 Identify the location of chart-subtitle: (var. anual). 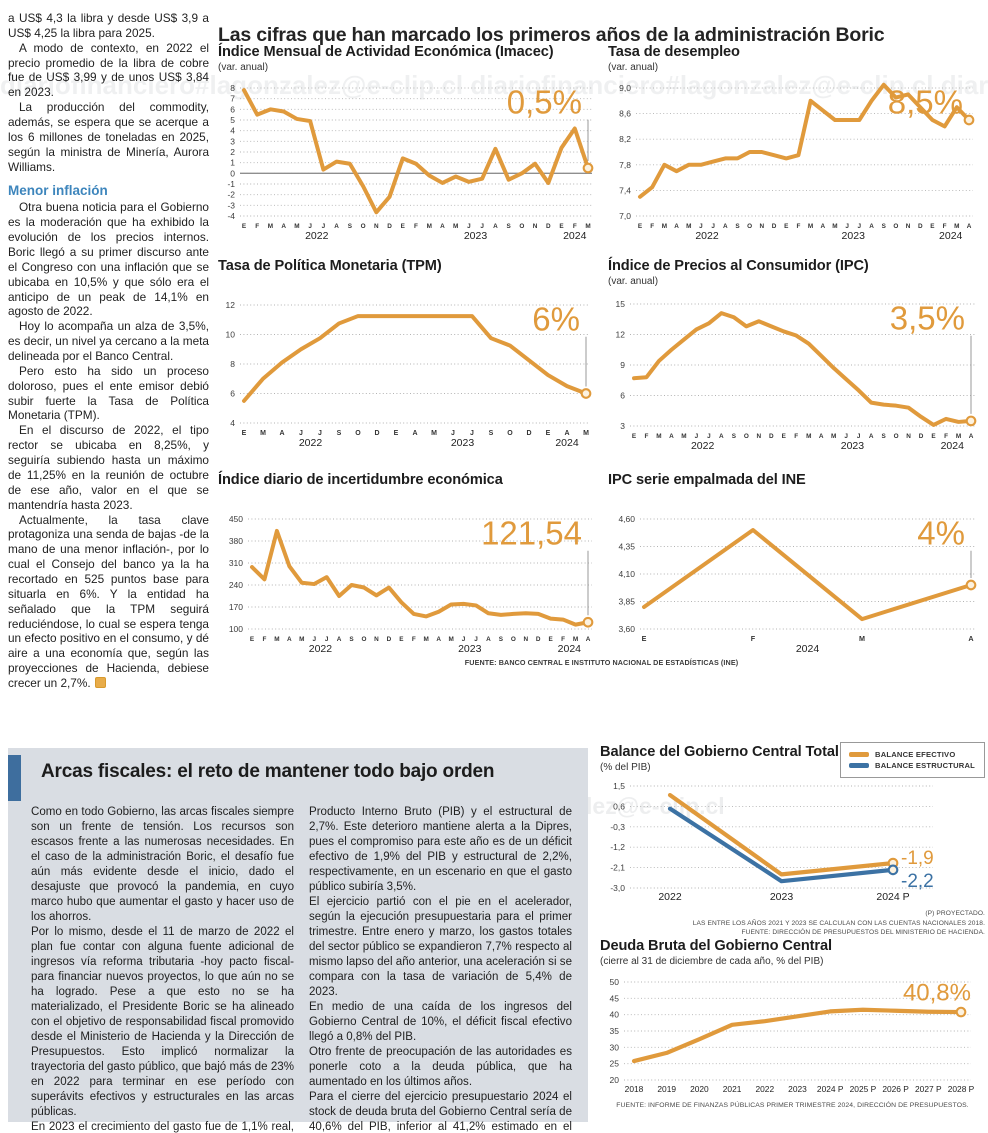
(633, 67).